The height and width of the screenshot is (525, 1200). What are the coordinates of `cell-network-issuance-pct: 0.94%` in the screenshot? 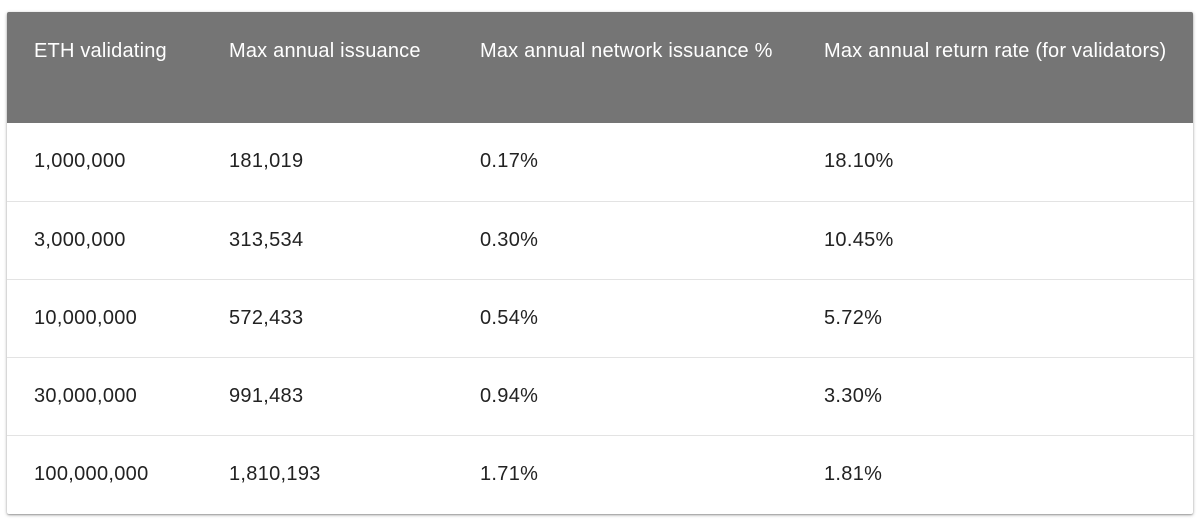 It's located at (509, 395).